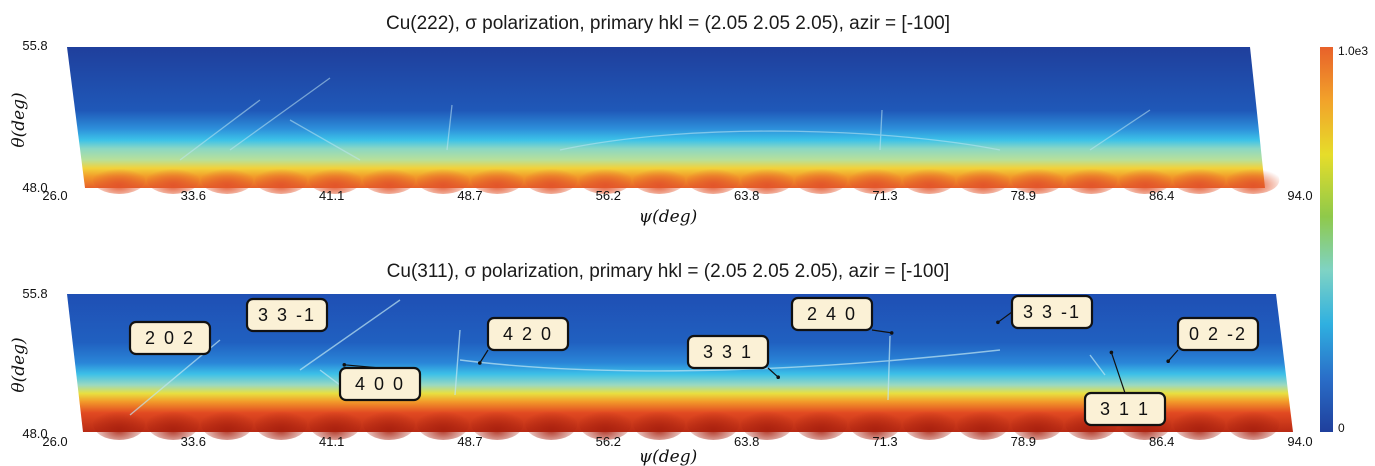 The image size is (1375, 466). What do you see at coordinates (19, 119) in the screenshot?
I see `panel1-ylabel: θ(deg)` at bounding box center [19, 119].